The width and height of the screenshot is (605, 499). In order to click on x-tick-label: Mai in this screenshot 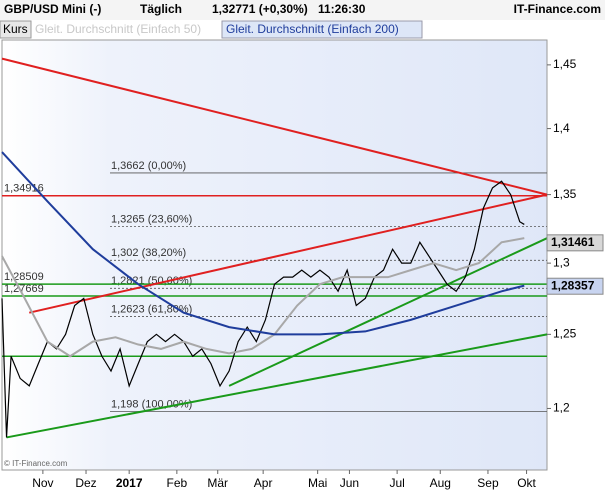, I will do `click(317, 483)`.